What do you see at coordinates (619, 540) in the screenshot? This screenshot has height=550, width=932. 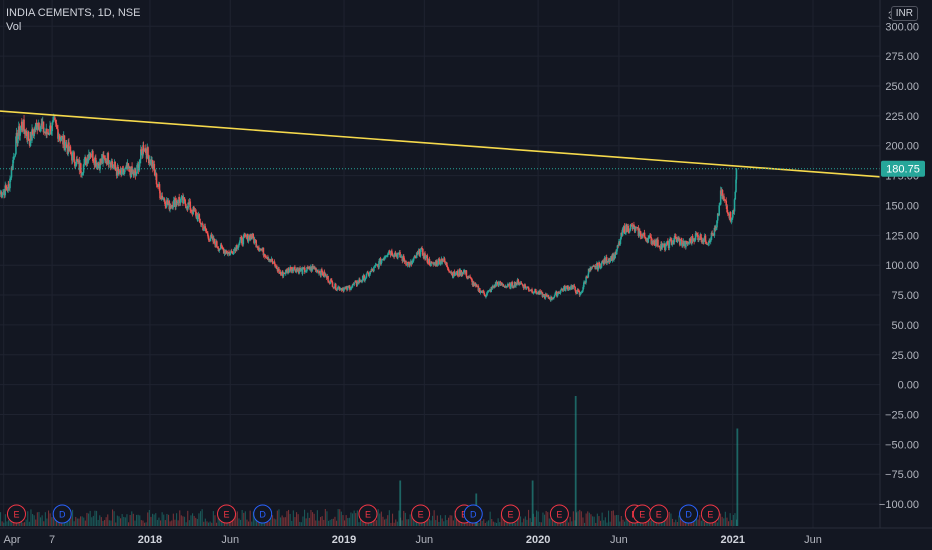 I see `time-tick-label: Jun` at bounding box center [619, 540].